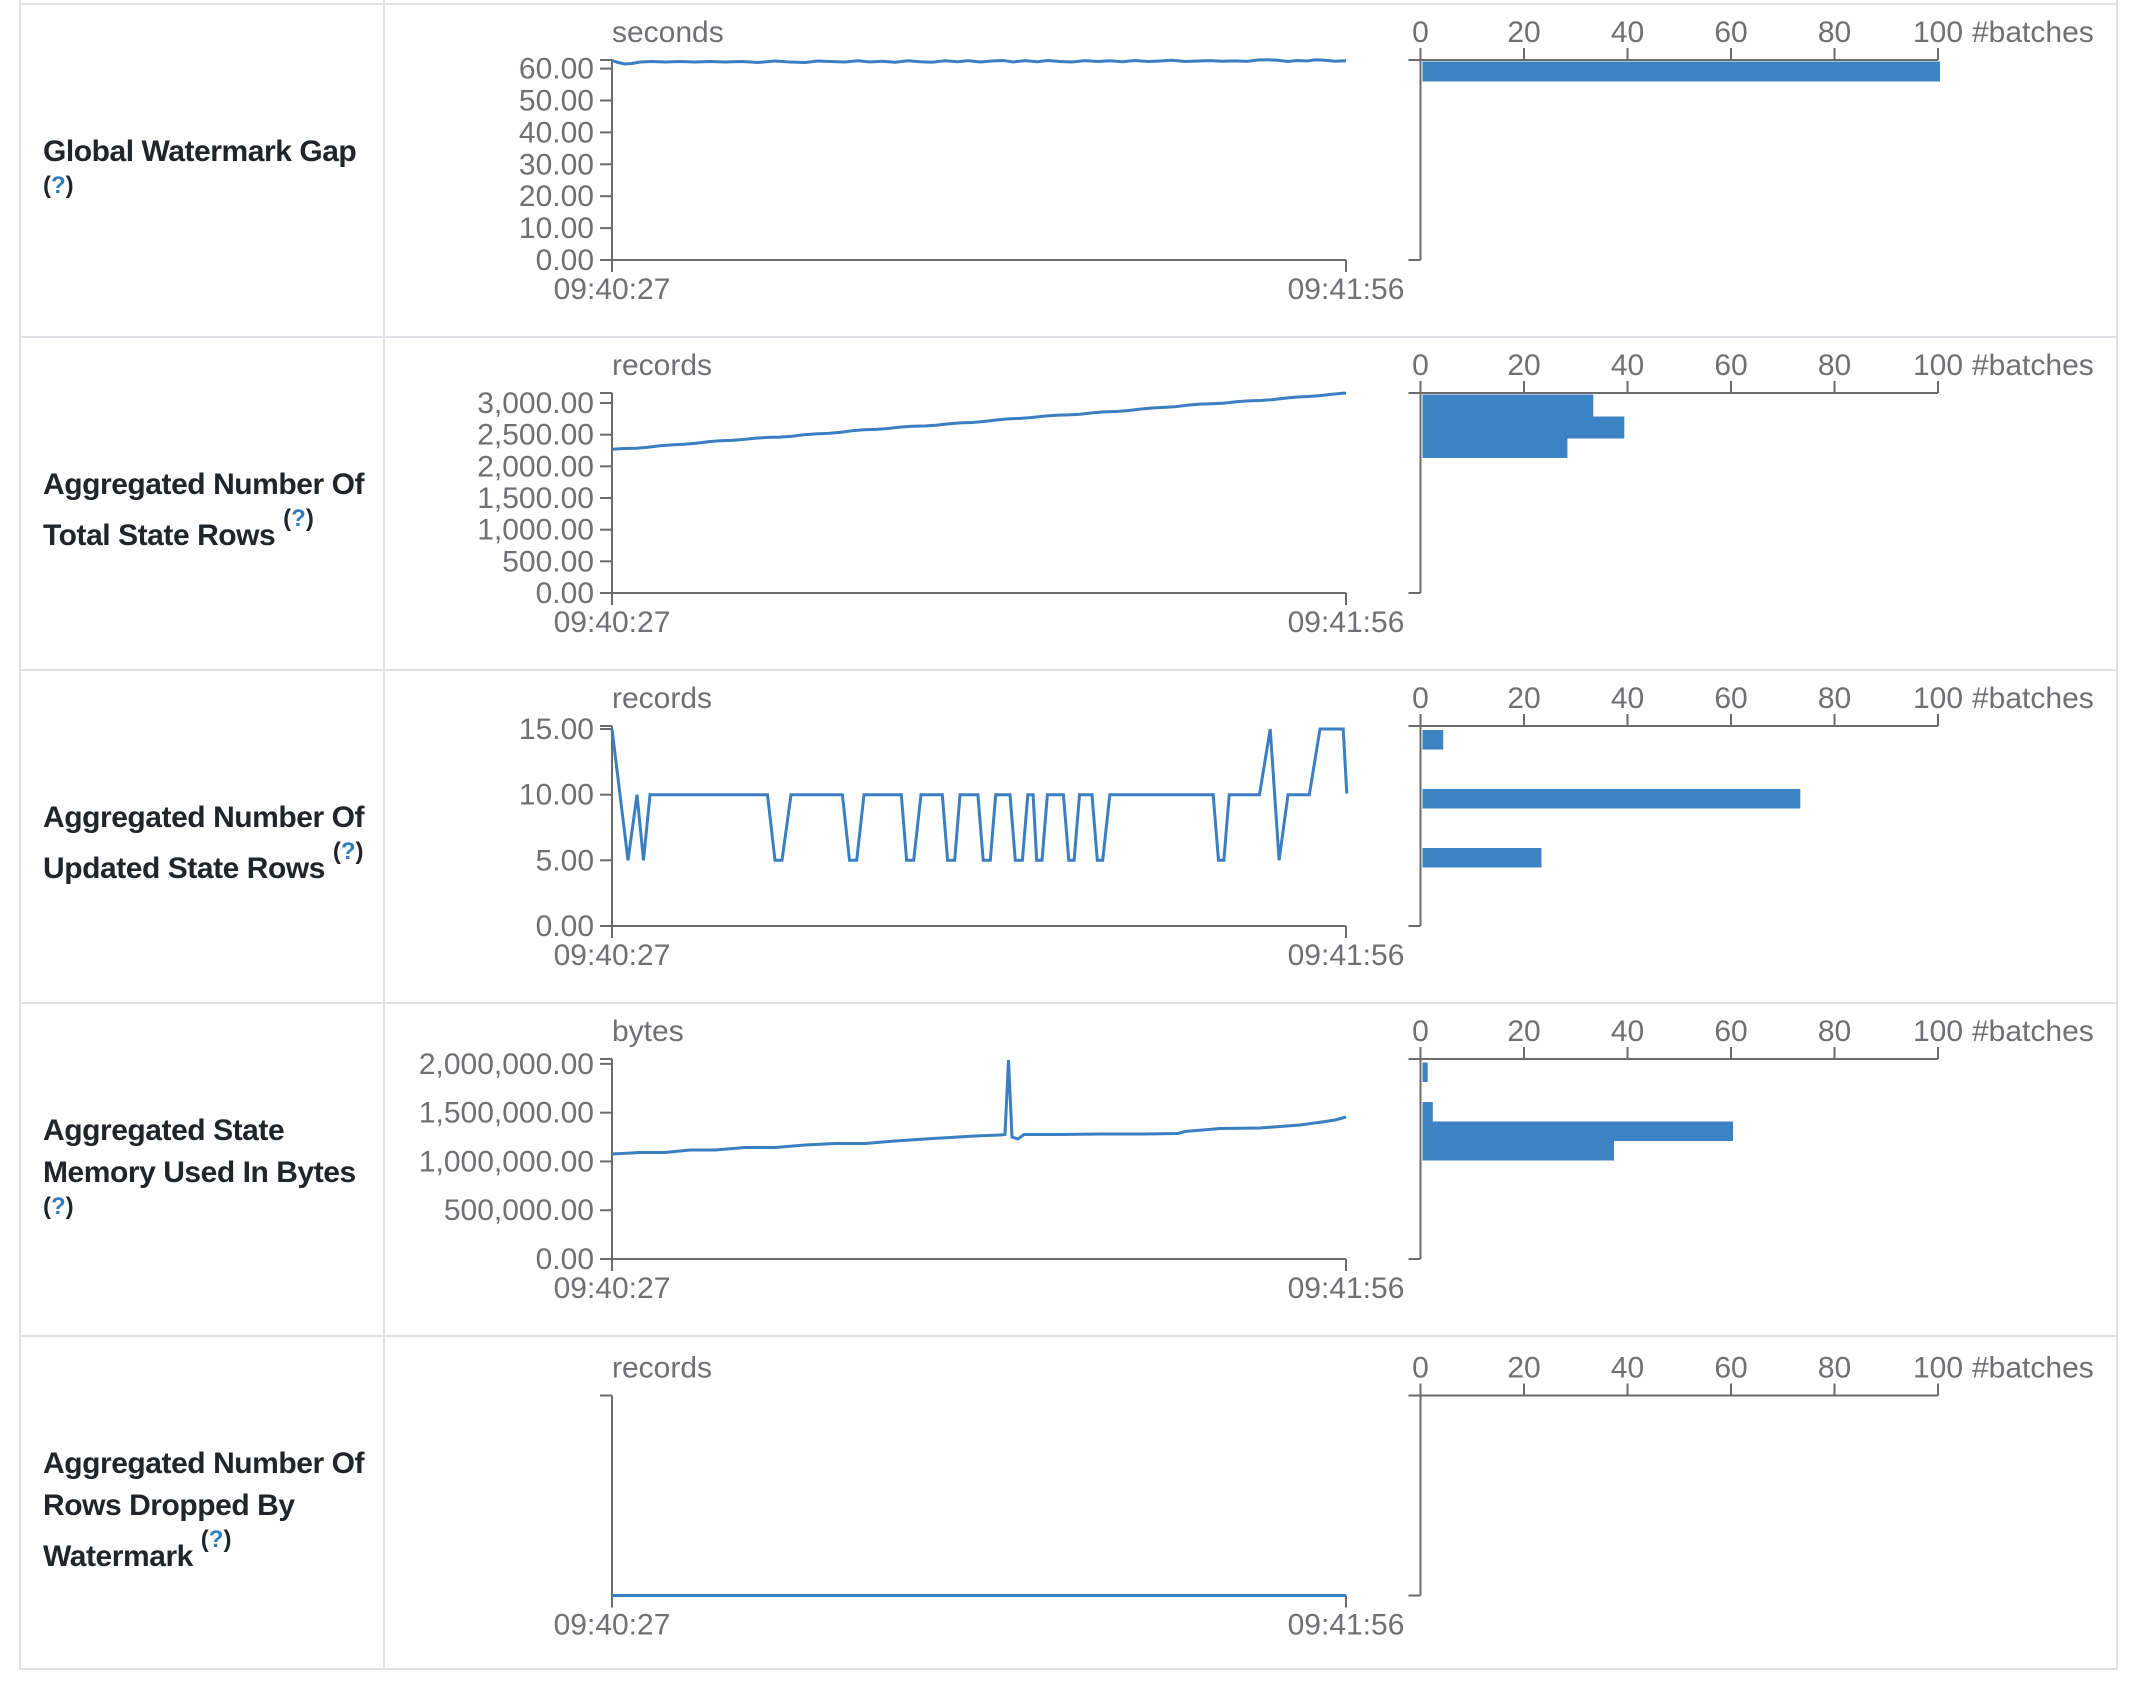  Describe the element at coordinates (506, 1161) in the screenshot. I see `svg-text: 1,000,000.00` at that location.